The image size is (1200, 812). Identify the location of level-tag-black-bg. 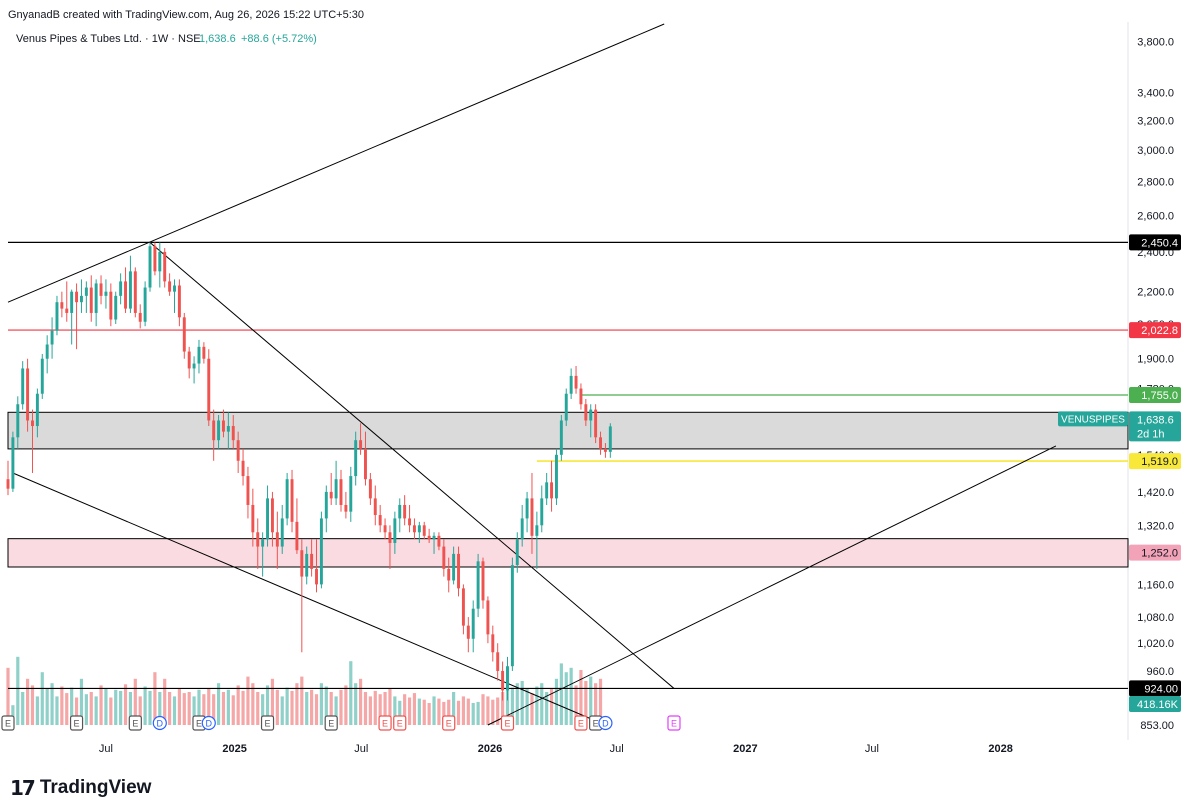
(1155, 688).